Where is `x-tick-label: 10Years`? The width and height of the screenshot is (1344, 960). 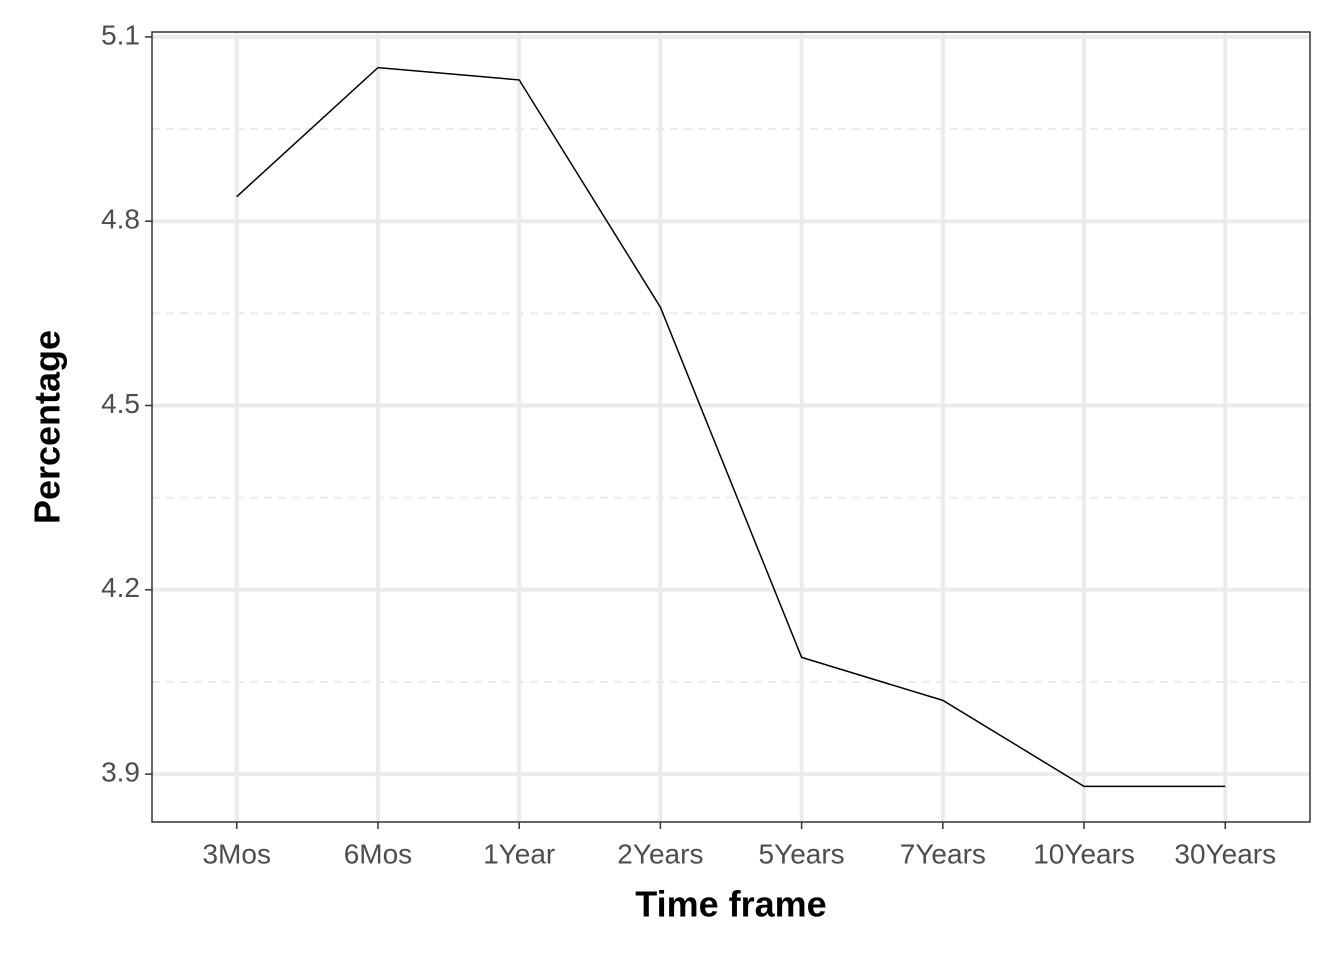
x-tick-label: 10Years is located at coordinates (1084, 853).